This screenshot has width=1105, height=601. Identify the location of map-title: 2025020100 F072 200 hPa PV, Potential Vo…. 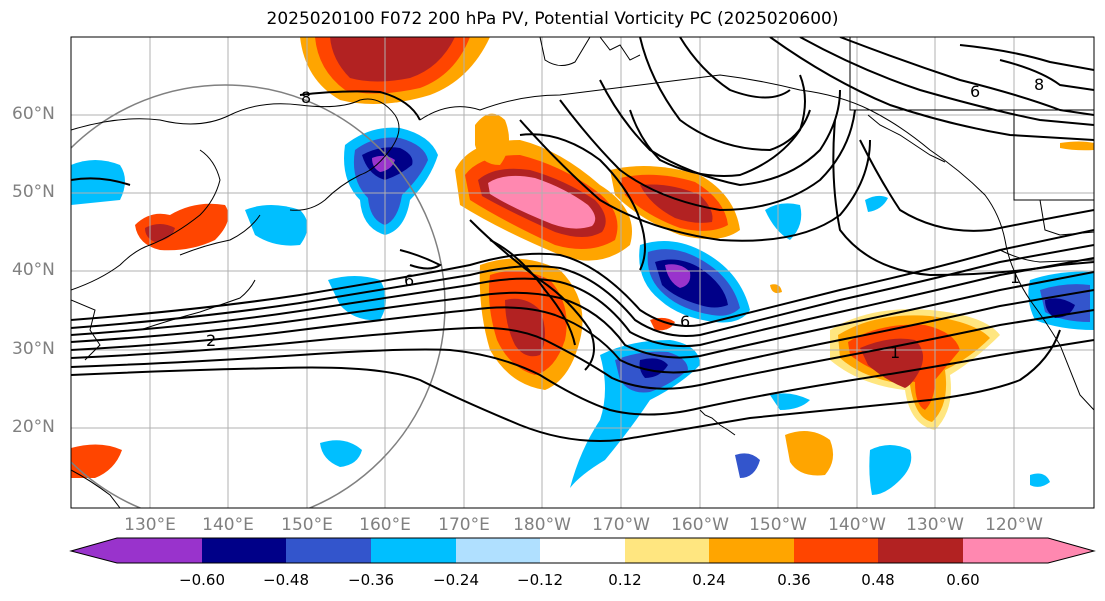
(552, 19).